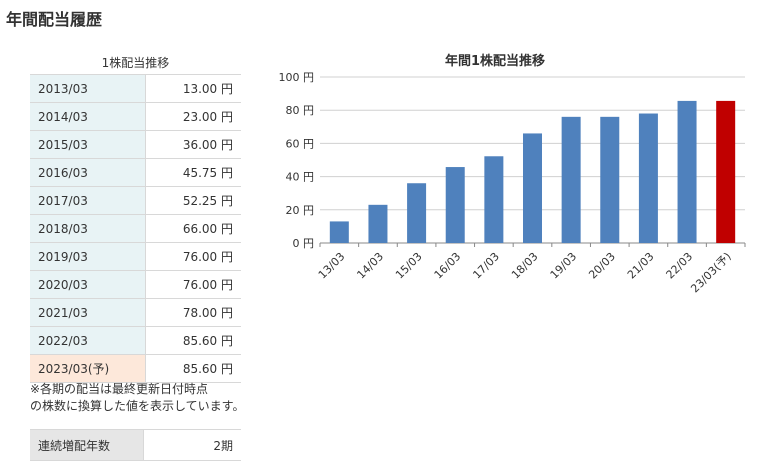 The height and width of the screenshot is (469, 763). Describe the element at coordinates (486, 266) in the screenshot. I see `x-tick-label: 17/03` at that location.